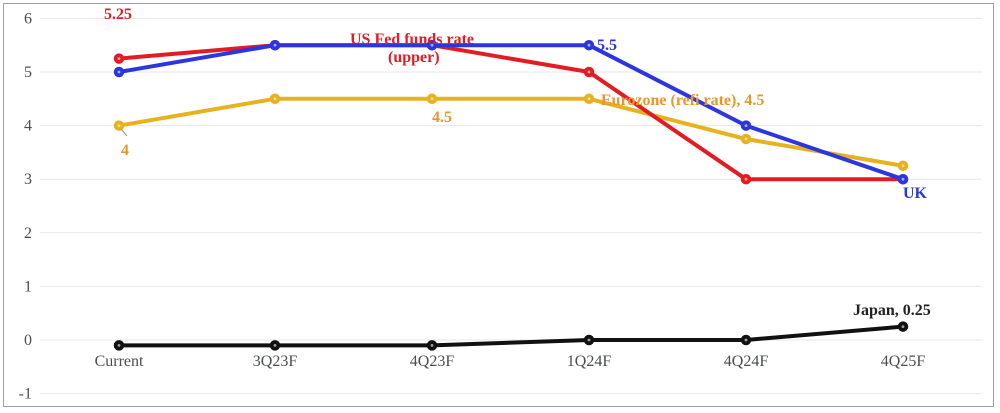 The height and width of the screenshot is (413, 1000). I want to click on eurozone-series-label: Eurozone (refi rate), 4.5, so click(682, 100).